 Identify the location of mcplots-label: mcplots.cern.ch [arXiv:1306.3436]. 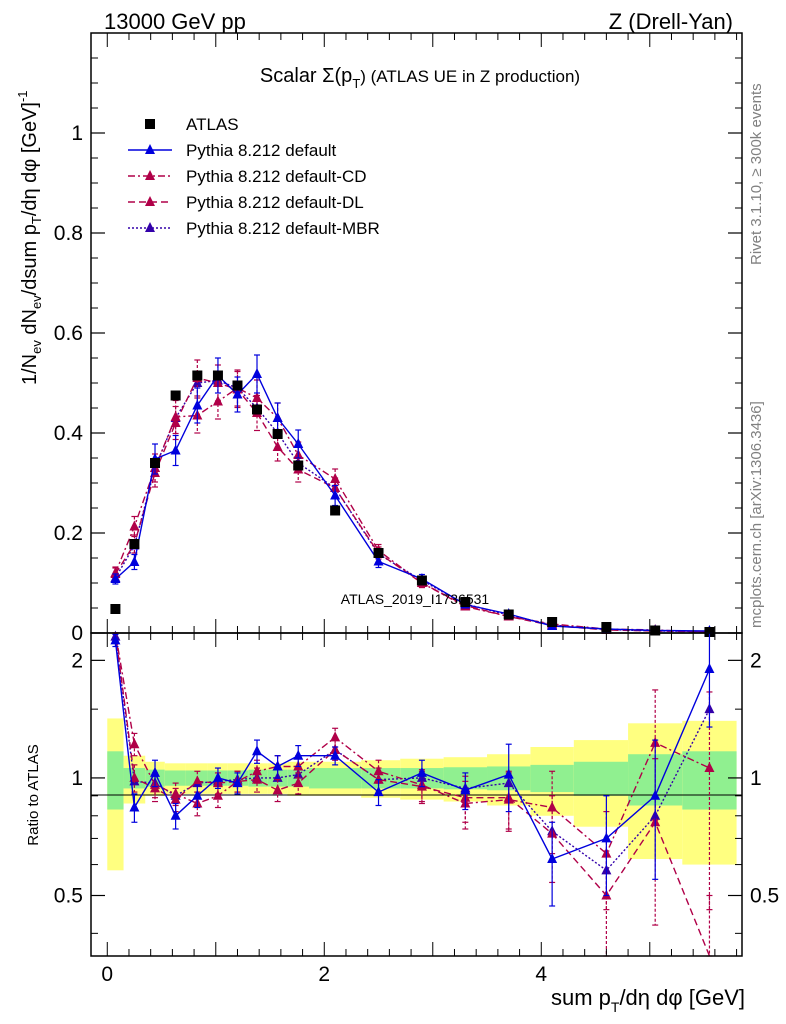
(756, 514).